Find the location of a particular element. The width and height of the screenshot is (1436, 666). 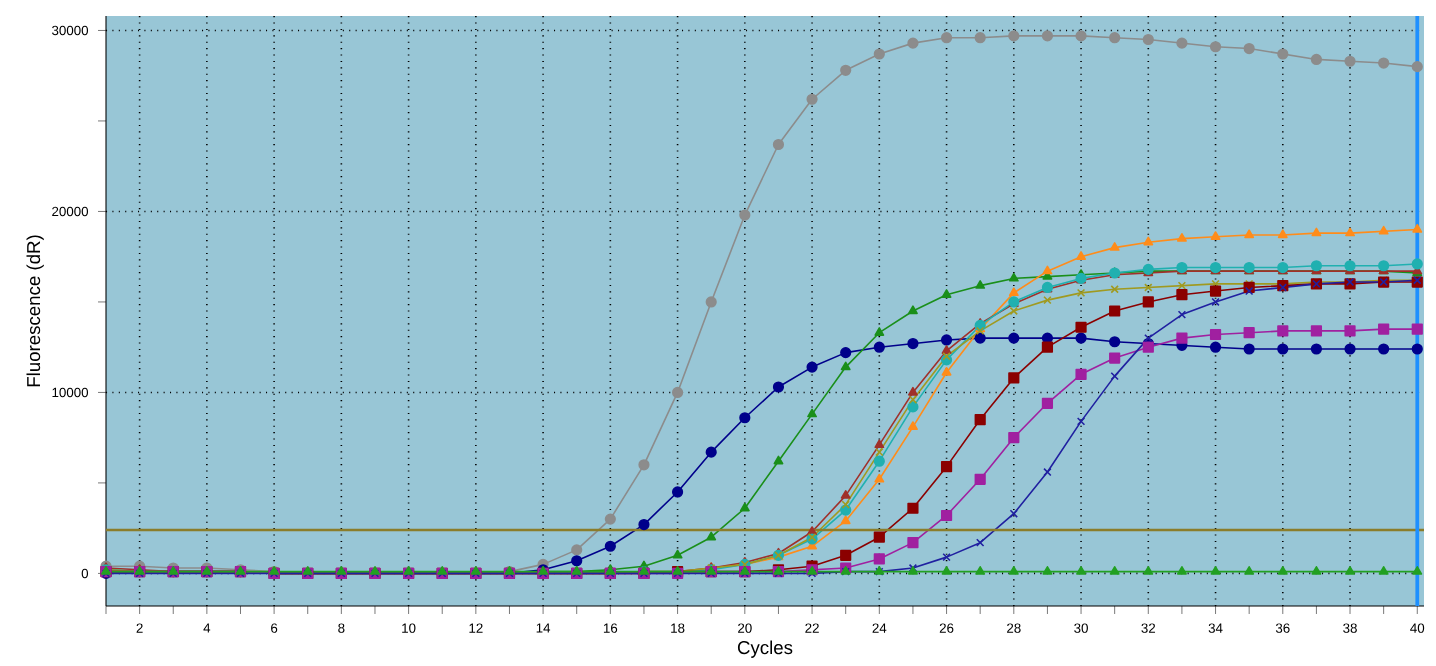

x-axis-title: Cycles is located at coordinates (765, 649).